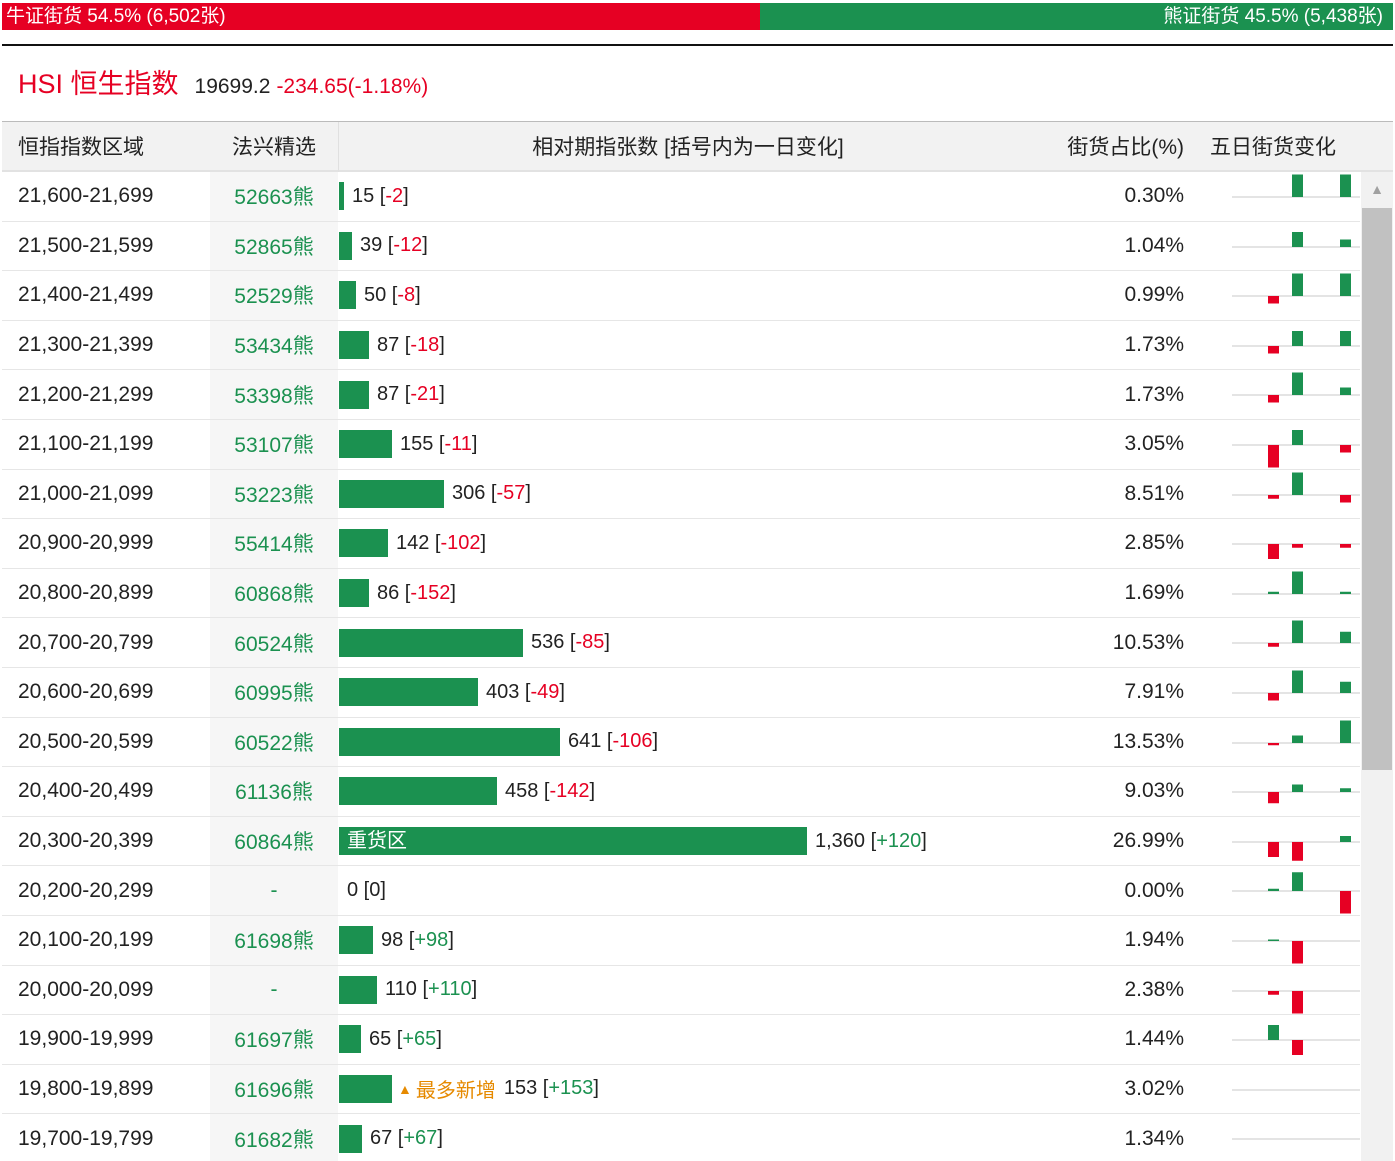 The width and height of the screenshot is (1395, 1161). I want to click on day-delta: -106, so click(632, 741).